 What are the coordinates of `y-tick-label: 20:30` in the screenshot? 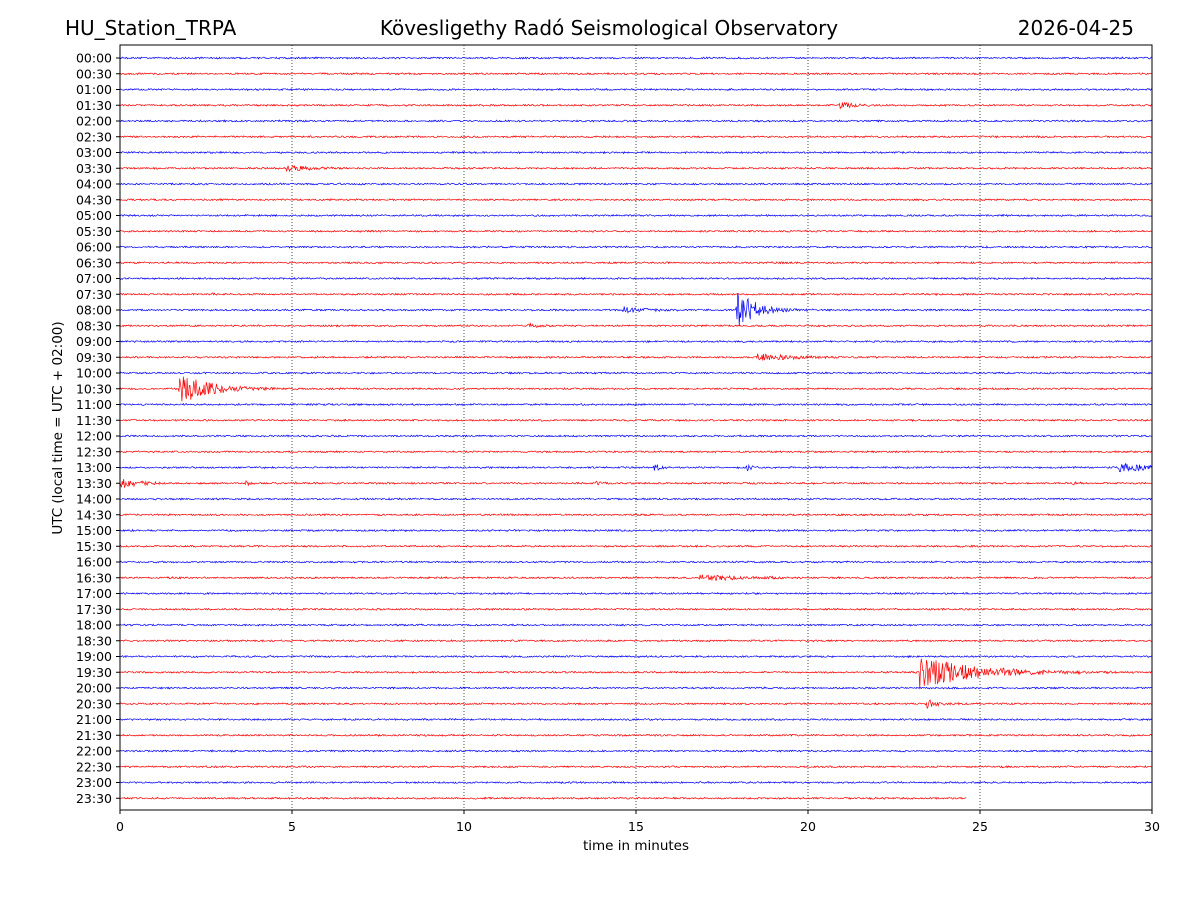 It's located at (94, 703).